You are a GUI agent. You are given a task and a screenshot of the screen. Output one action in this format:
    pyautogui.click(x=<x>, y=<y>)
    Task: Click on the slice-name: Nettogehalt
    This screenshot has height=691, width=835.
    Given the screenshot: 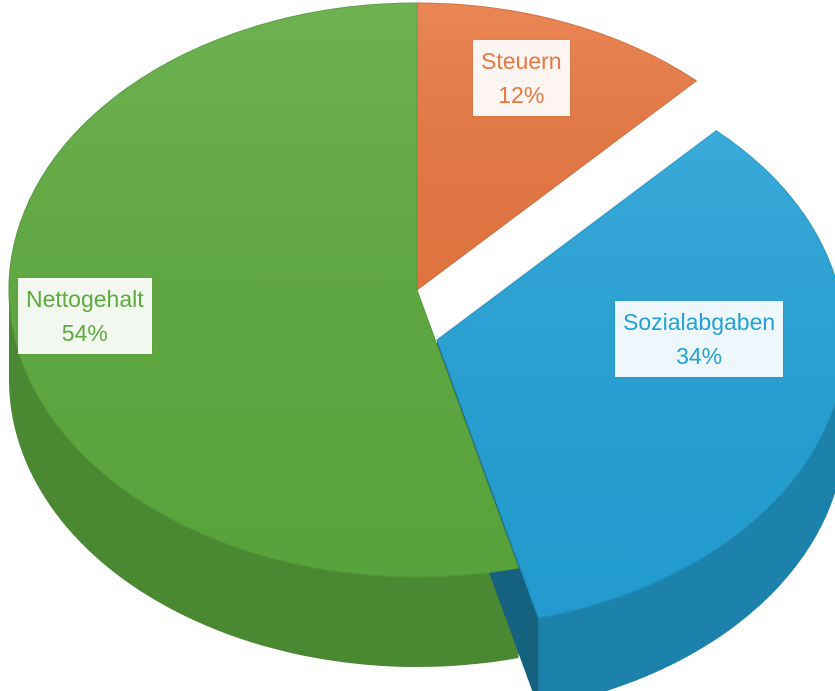 What is the action you would take?
    pyautogui.click(x=85, y=299)
    